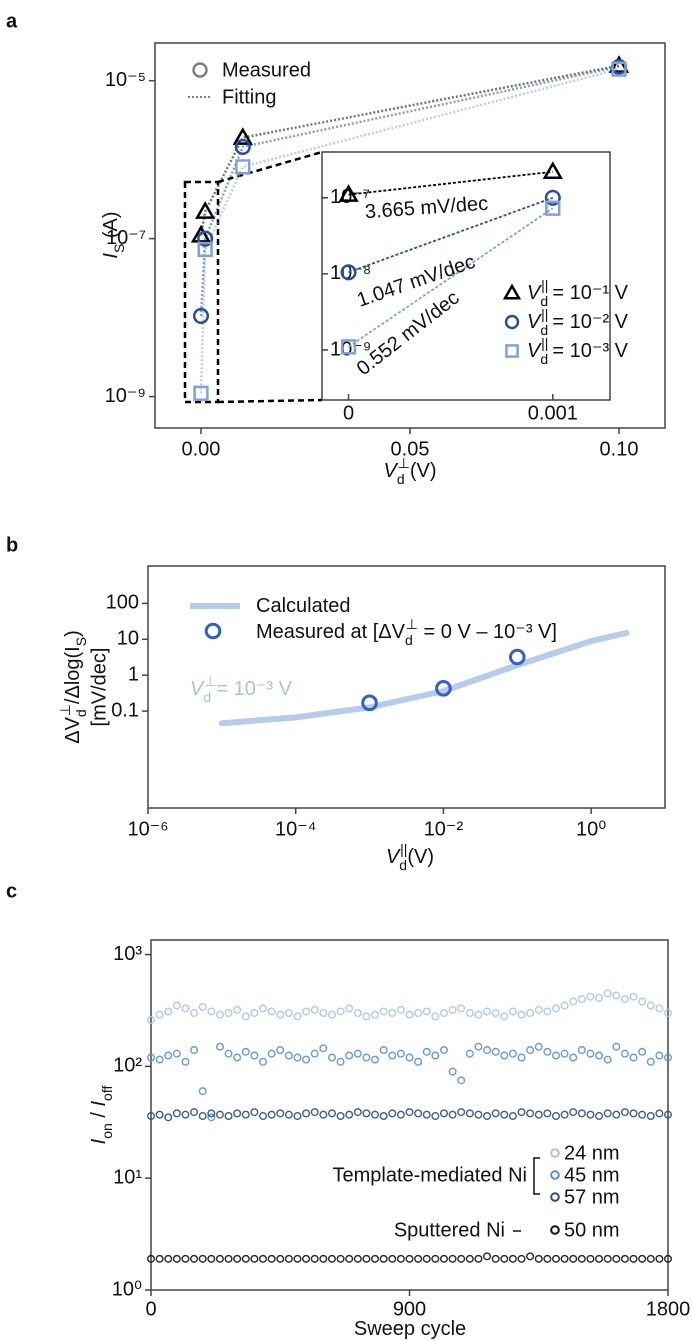  I want to click on x-tick-label: 0.00, so click(201, 449).